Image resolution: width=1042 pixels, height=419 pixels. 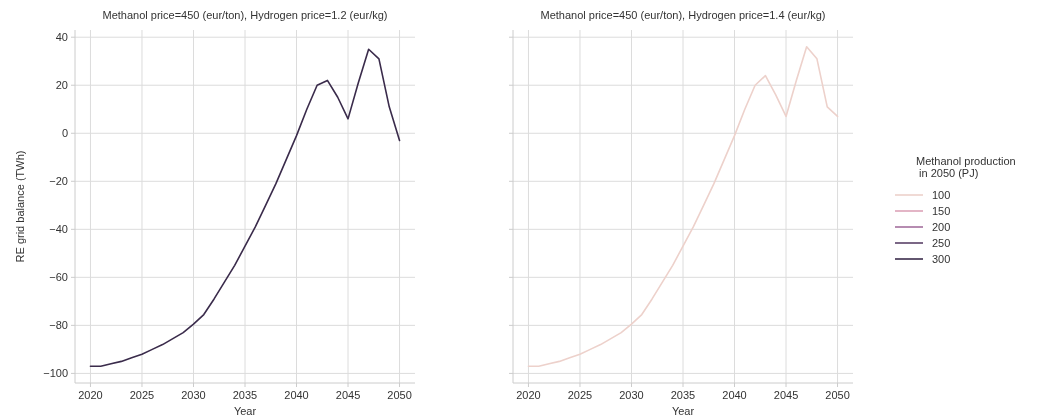 I want to click on legend-label: 250, so click(x=941, y=243).